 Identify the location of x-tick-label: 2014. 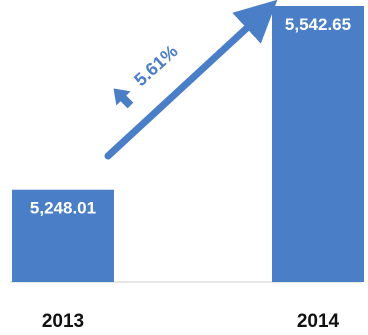
(318, 321).